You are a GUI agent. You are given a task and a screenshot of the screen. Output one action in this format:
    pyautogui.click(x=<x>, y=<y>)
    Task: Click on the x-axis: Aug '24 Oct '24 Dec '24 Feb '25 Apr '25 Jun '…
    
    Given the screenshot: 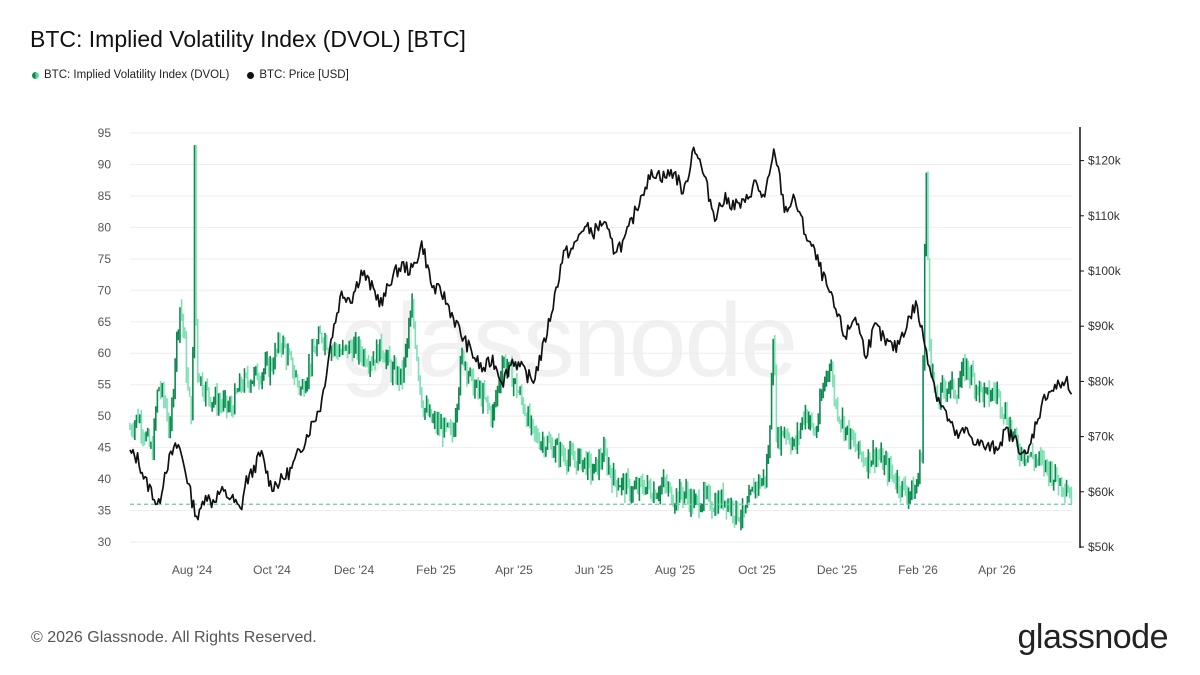 What is the action you would take?
    pyautogui.click(x=594, y=570)
    